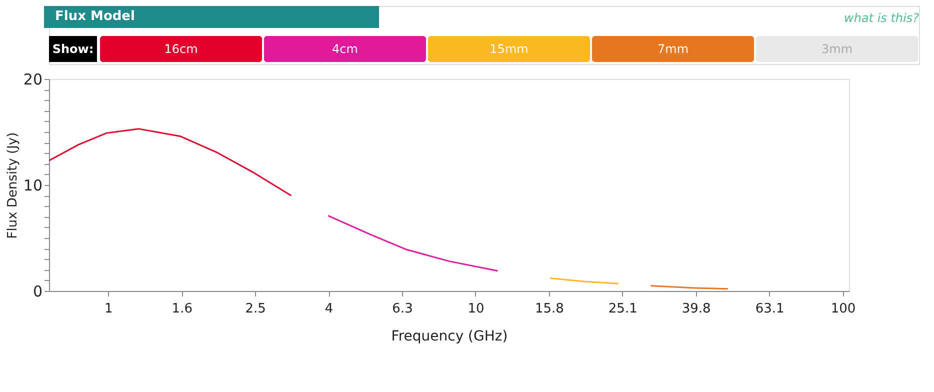 The image size is (934, 392). I want to click on x-tick-label: 25.1, so click(623, 309).